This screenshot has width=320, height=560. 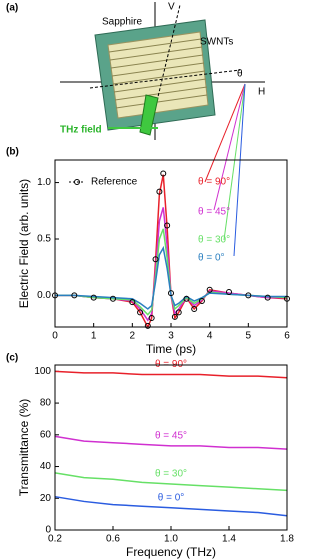 I want to click on x-tick-label: 6, so click(x=287, y=336).